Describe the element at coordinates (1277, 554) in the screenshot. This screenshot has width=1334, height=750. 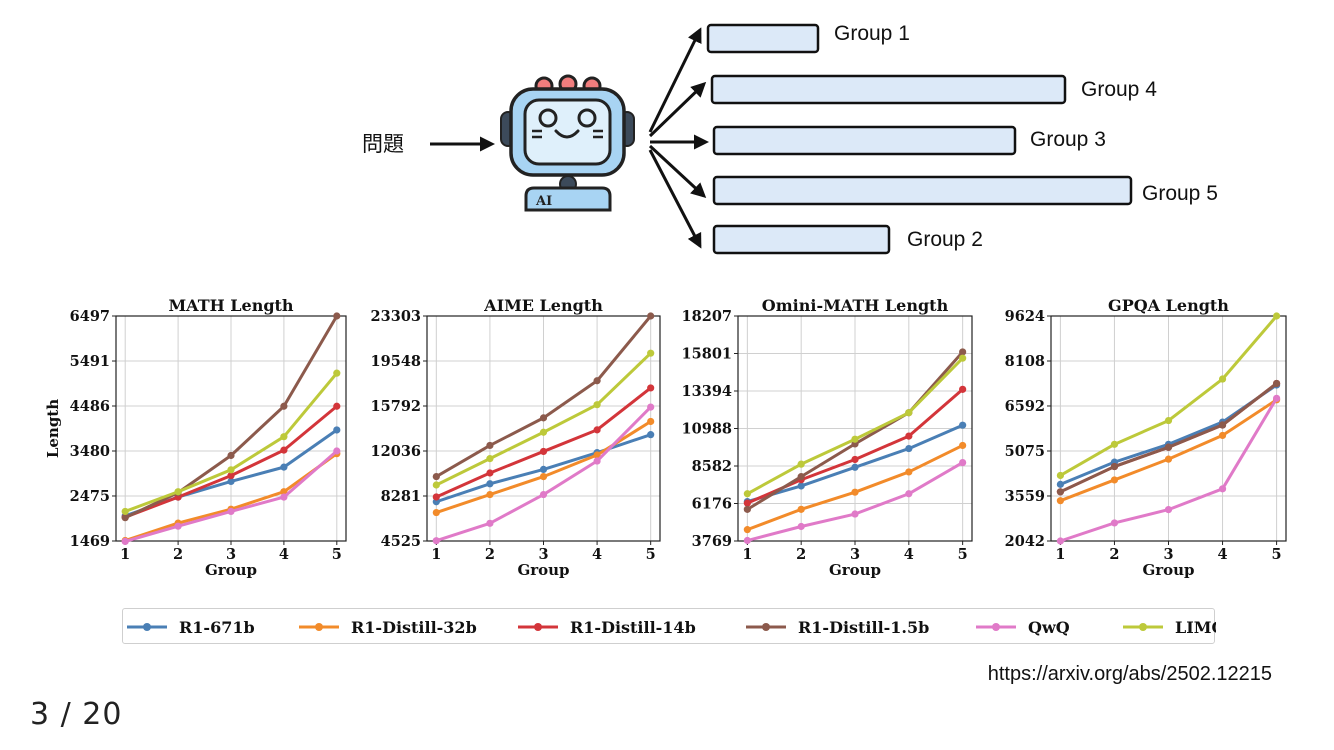
I see `x-tick-label: 5` at that location.